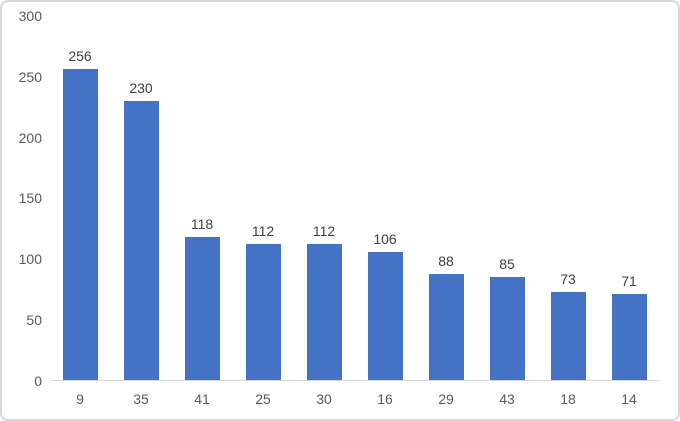 The height and width of the screenshot is (421, 680). Describe the element at coordinates (568, 278) in the screenshot. I see `bar-value-label: 73` at that location.